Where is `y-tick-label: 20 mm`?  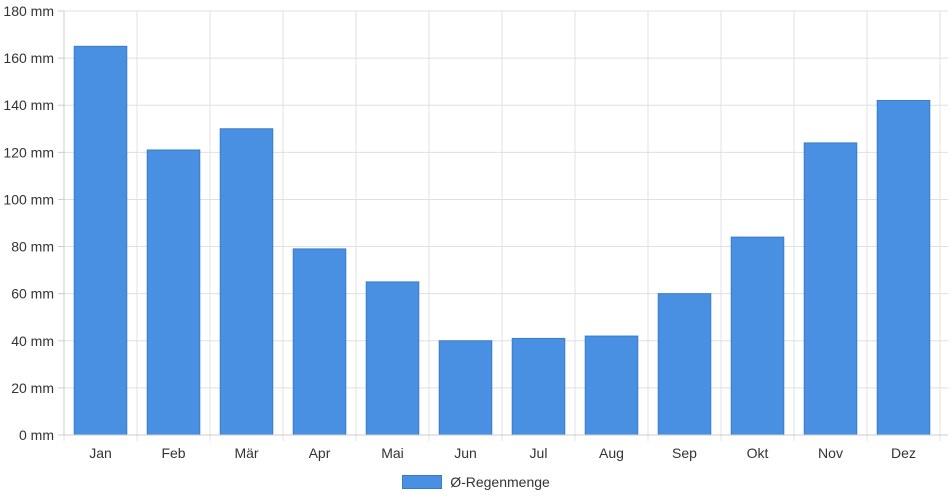 y-tick-label: 20 mm is located at coordinates (32, 388).